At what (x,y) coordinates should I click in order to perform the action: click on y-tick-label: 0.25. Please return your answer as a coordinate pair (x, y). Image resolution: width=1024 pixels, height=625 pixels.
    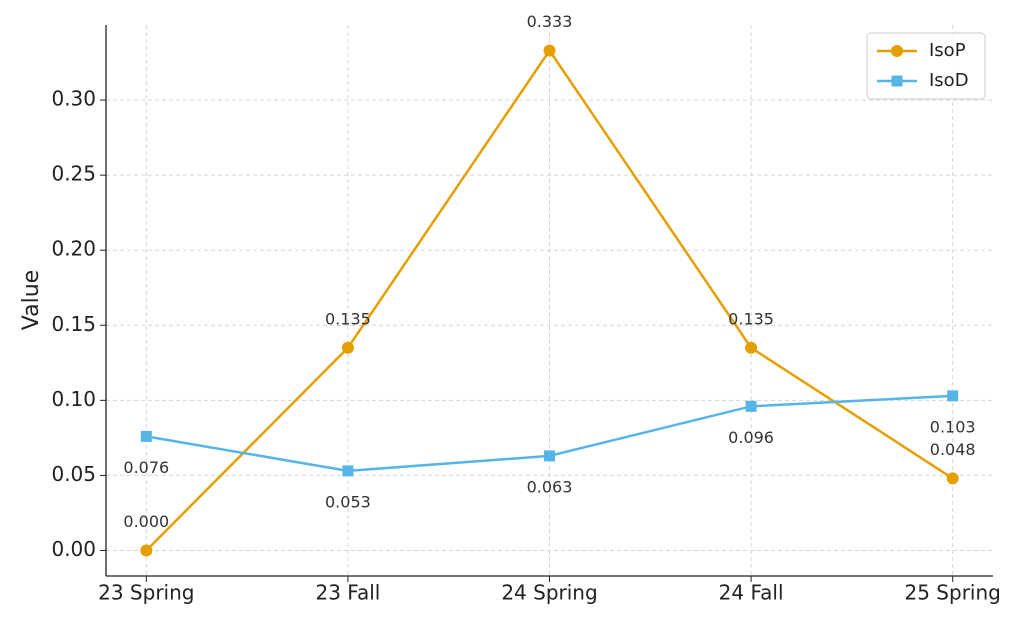
    Looking at the image, I should click on (73, 174).